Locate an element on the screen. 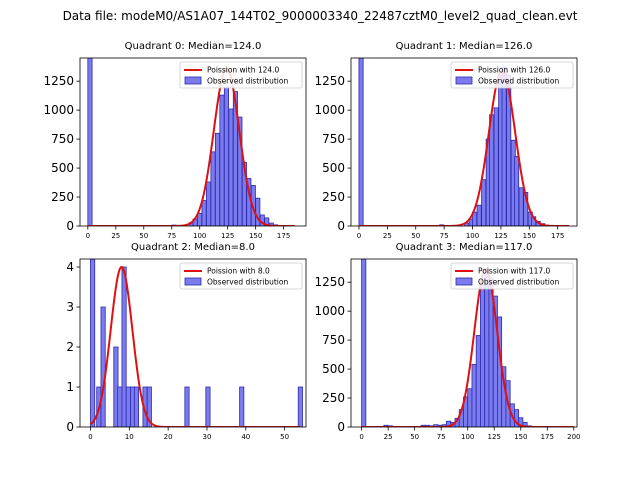 The image size is (640, 480). y-tick-label: 1 is located at coordinates (70, 387).